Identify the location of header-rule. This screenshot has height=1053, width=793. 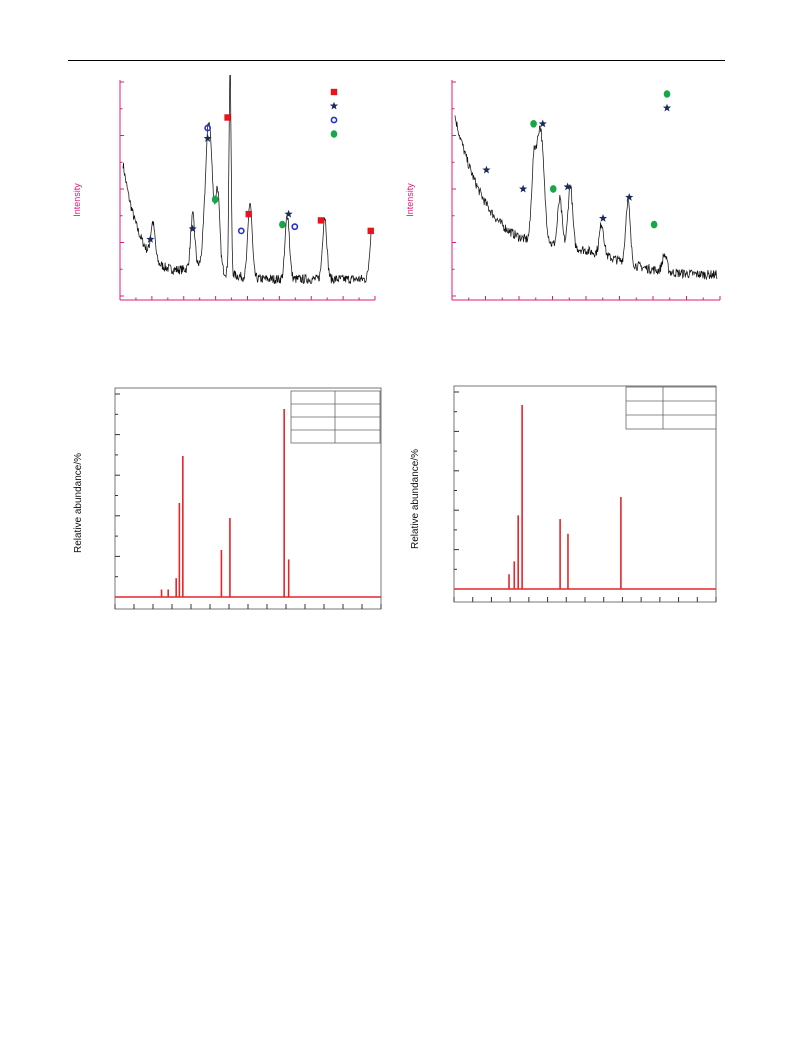
(396, 60).